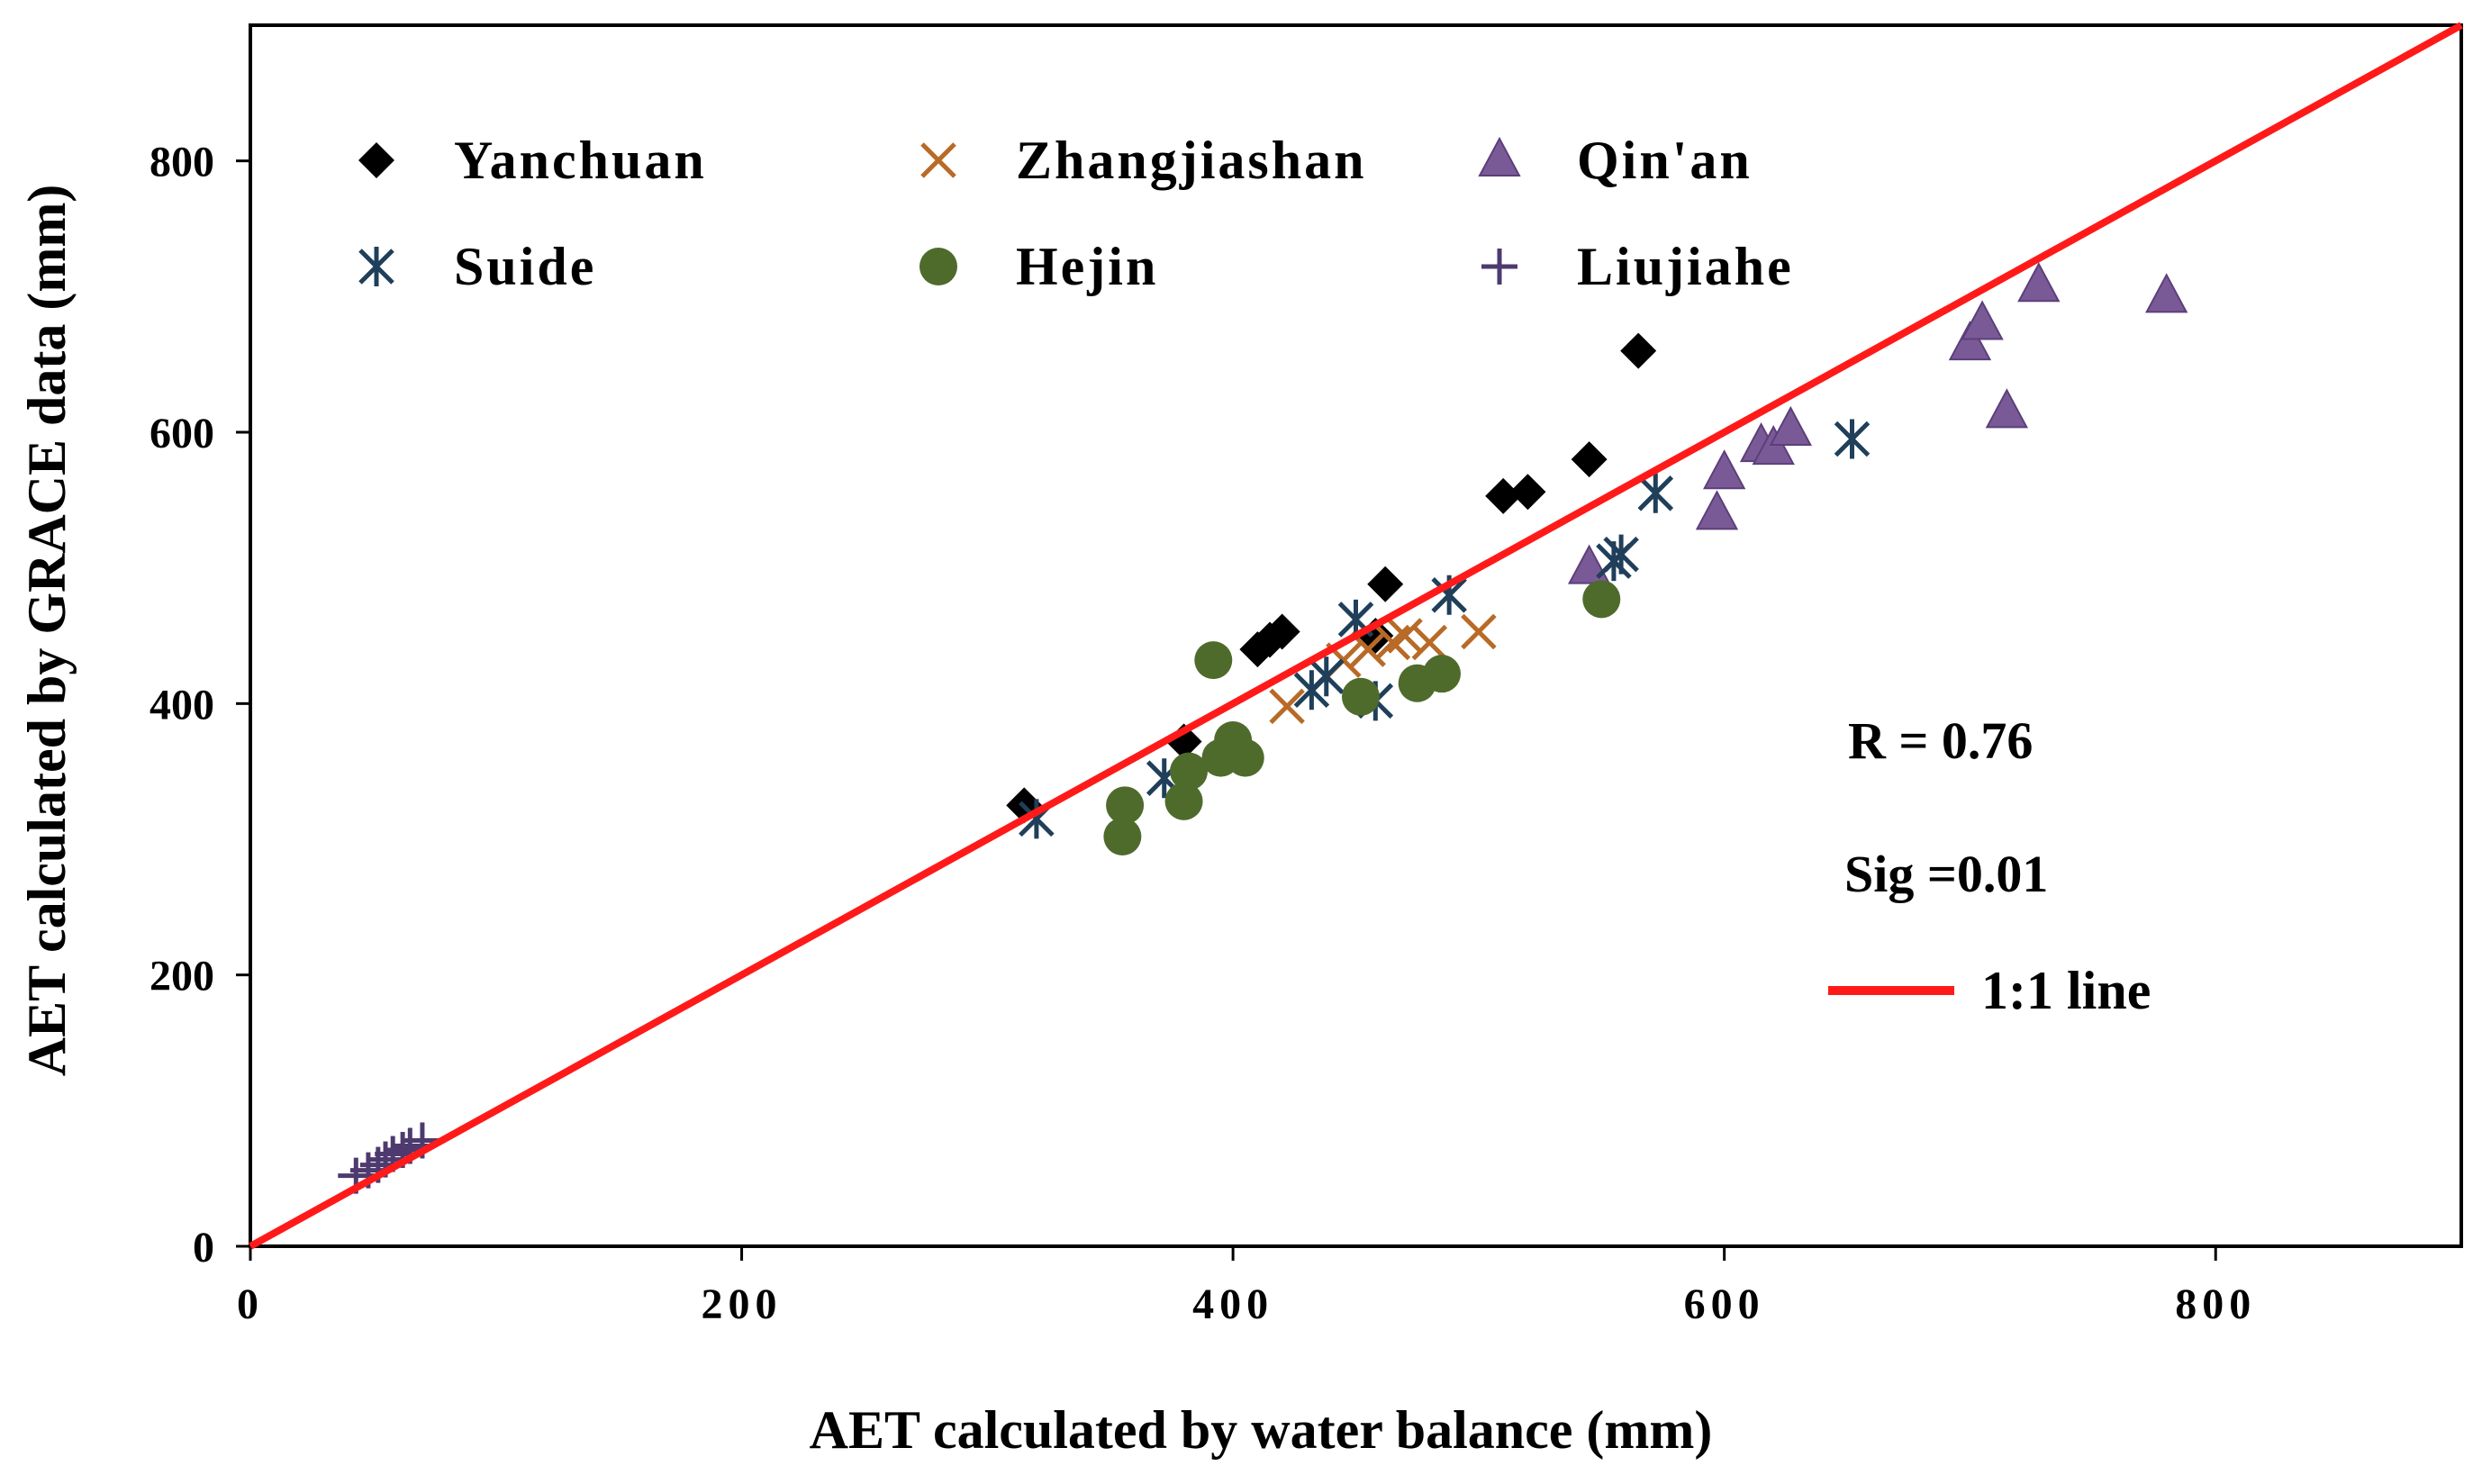  What do you see at coordinates (1941, 740) in the screenshot?
I see `r-value-label: R = 0.76` at bounding box center [1941, 740].